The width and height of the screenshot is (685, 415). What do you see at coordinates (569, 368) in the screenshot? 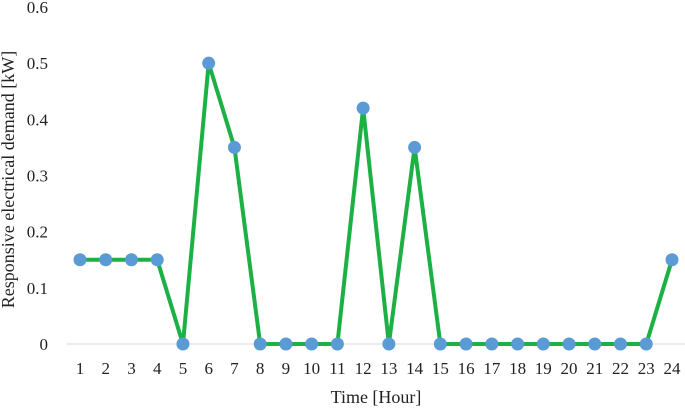
I see `x-tick-label: 20` at bounding box center [569, 368].